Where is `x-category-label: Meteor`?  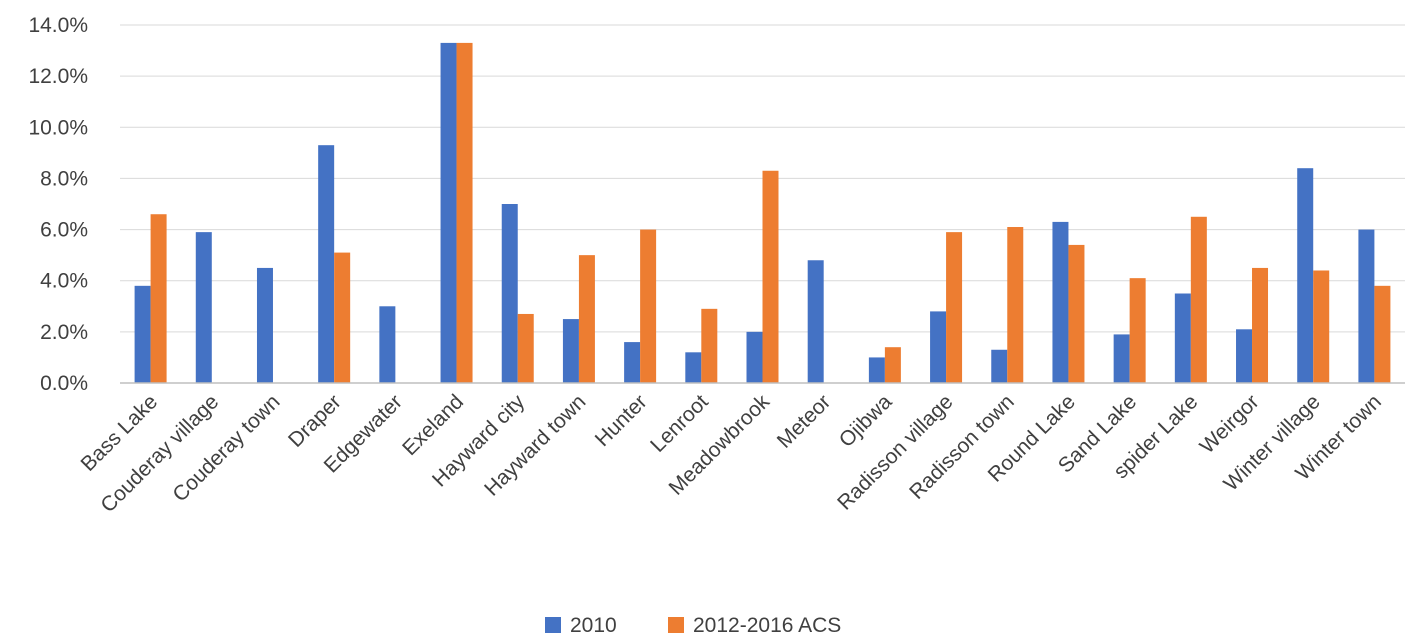 x-category-label: Meteor is located at coordinates (804, 421).